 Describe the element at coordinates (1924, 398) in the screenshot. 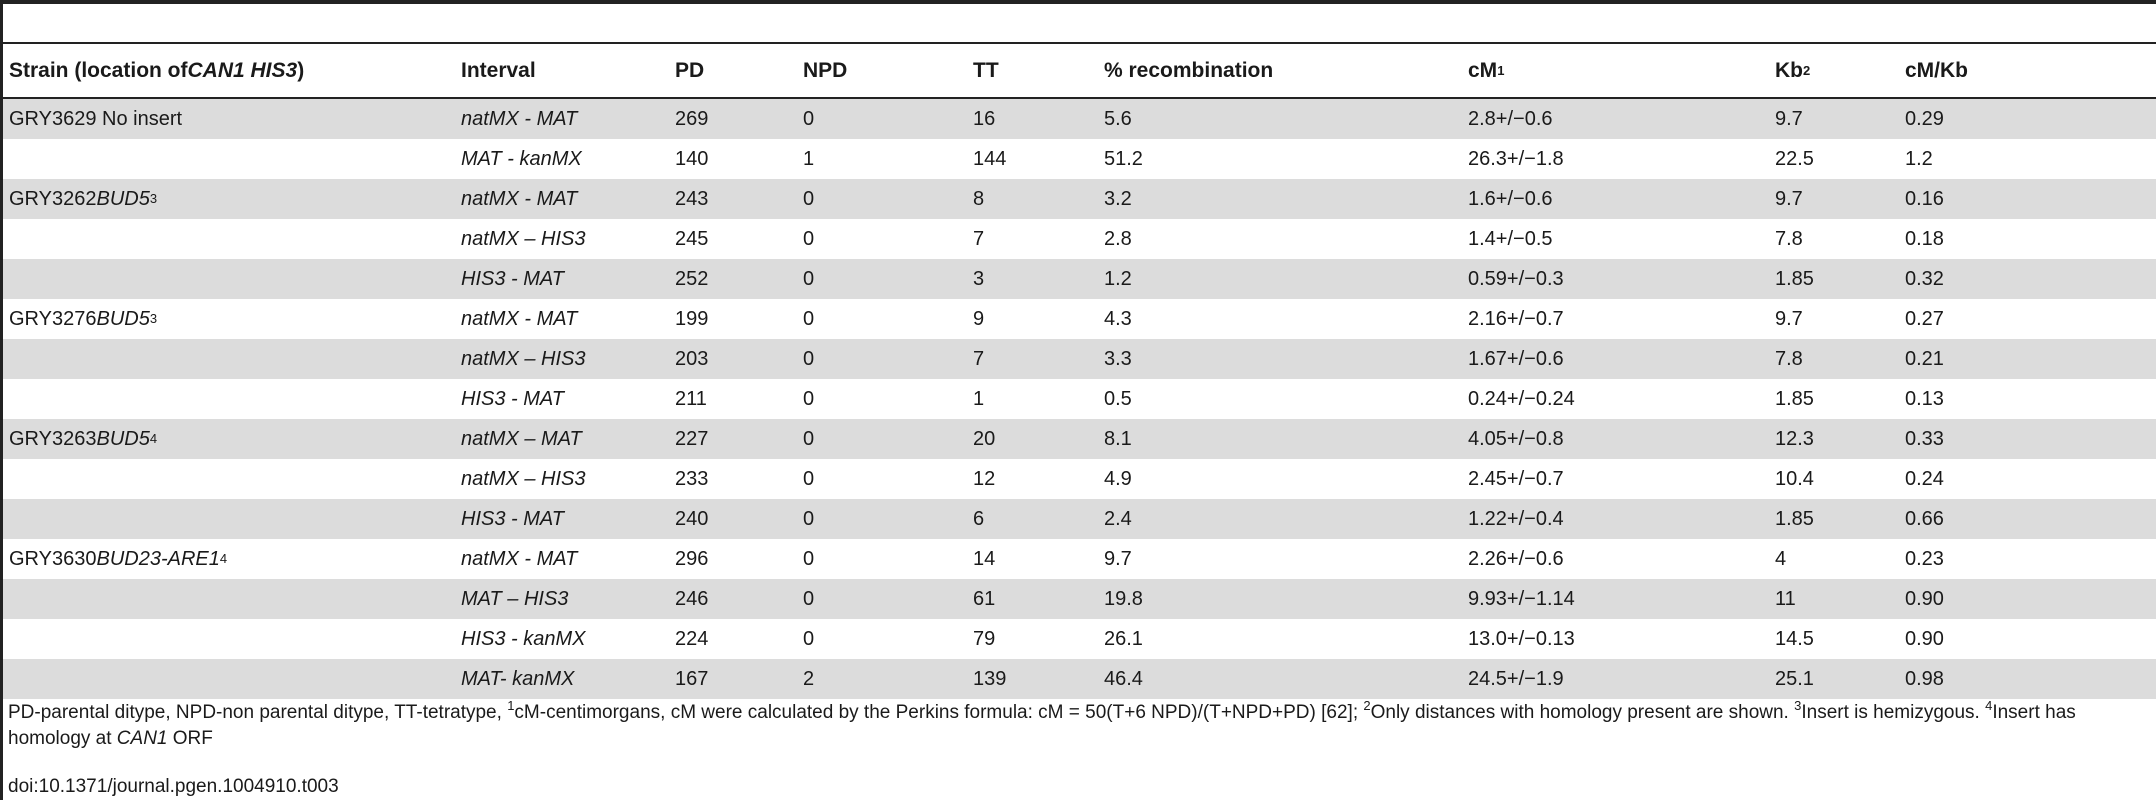

I see `cell-cm-per-kb: 0.13` at that location.